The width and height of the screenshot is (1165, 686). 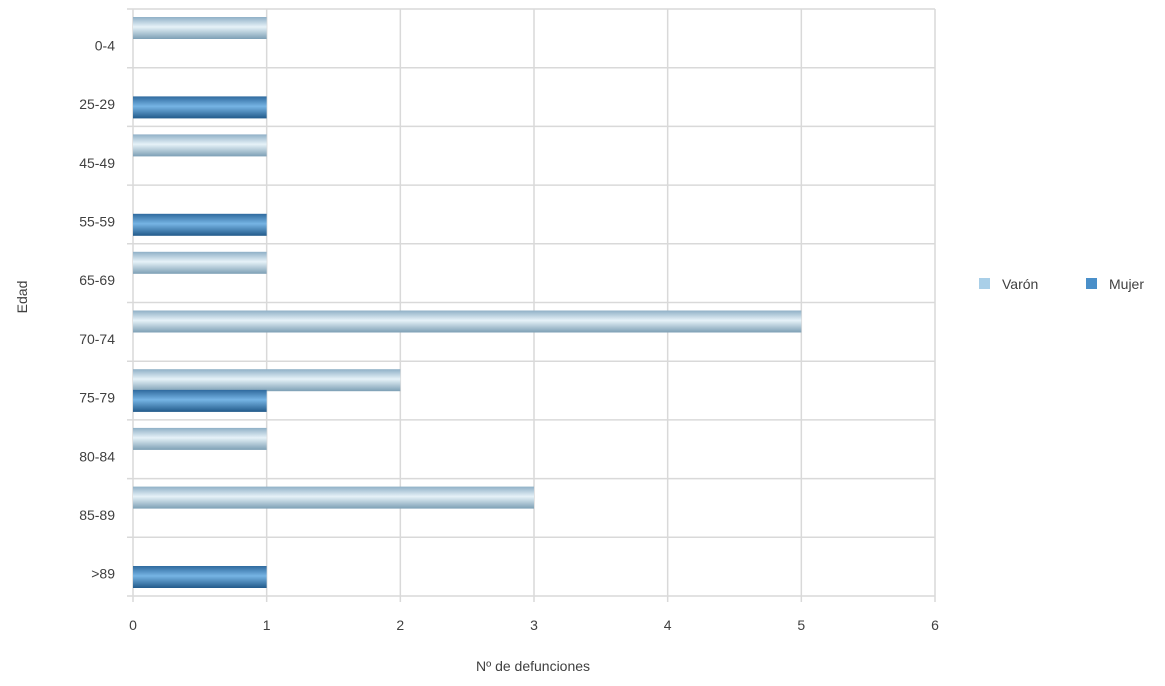 I want to click on y-axis-title: Edad, so click(x=22, y=297).